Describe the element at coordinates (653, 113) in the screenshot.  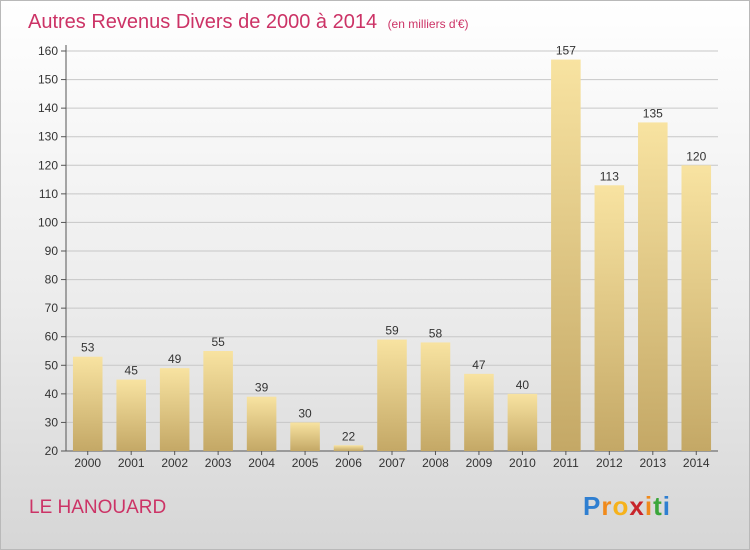
I see `bar-value-label: 135` at that location.